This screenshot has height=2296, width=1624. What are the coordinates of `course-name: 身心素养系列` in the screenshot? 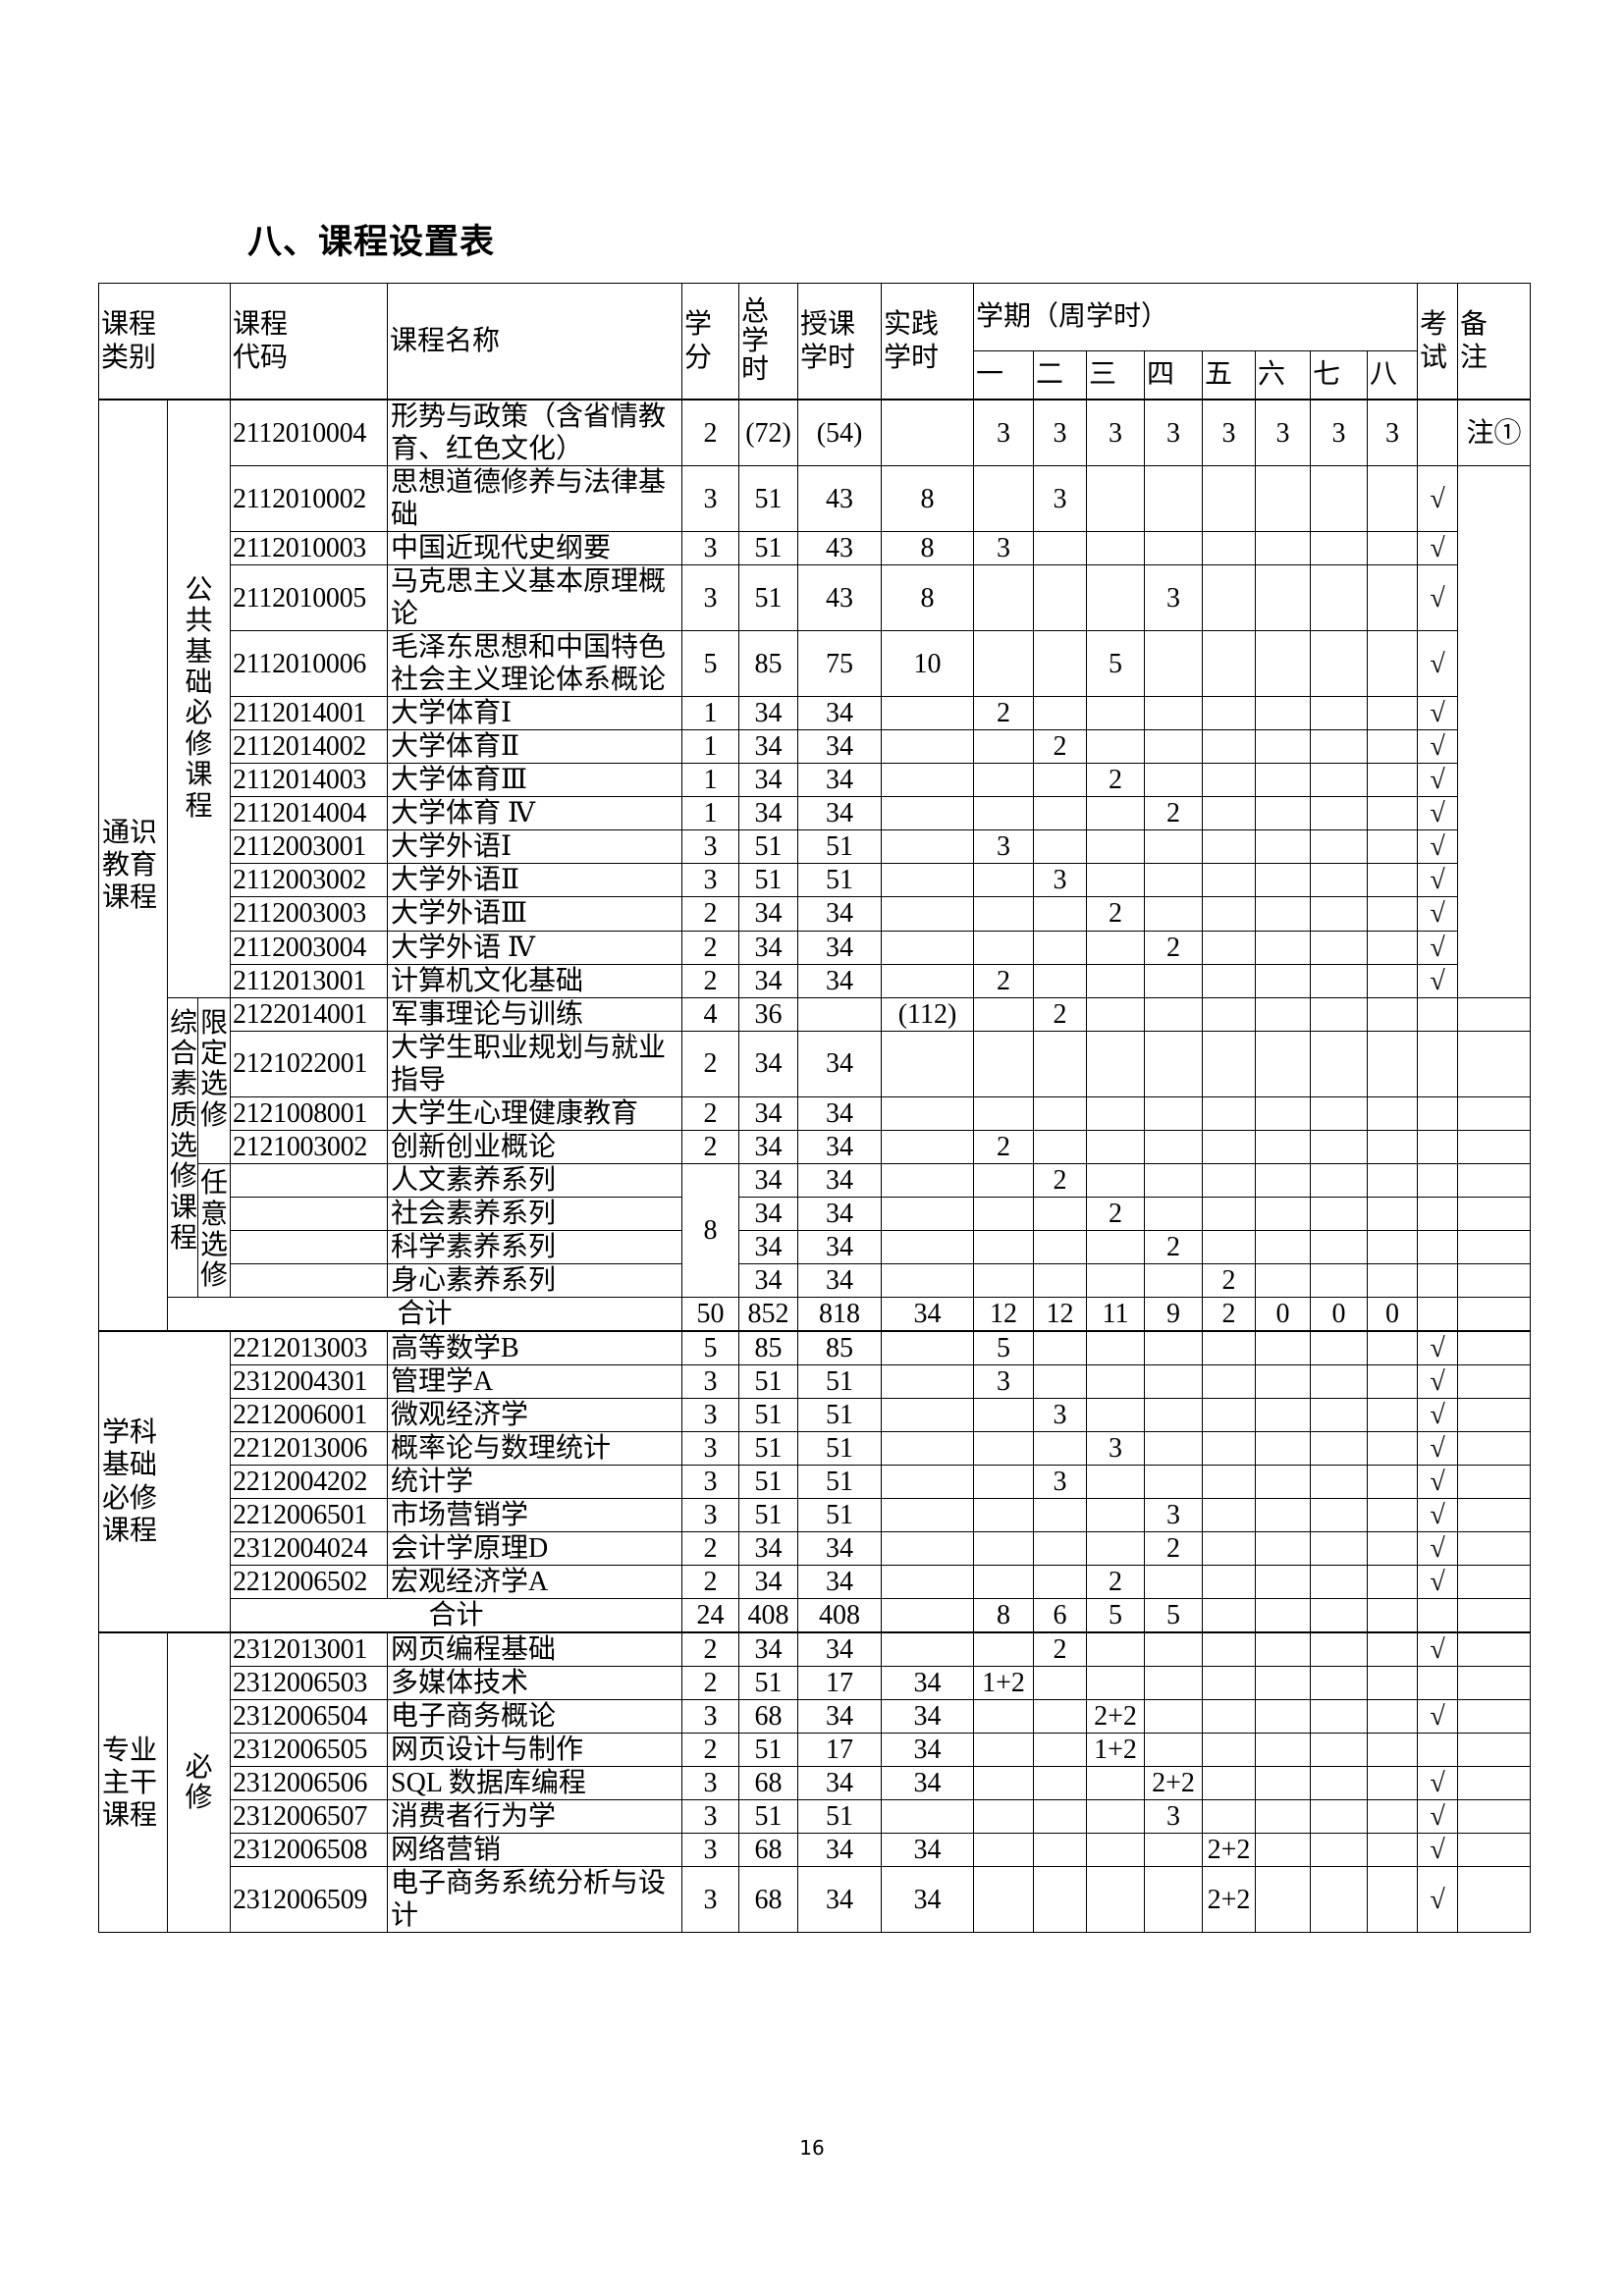 It's located at (535, 1280).